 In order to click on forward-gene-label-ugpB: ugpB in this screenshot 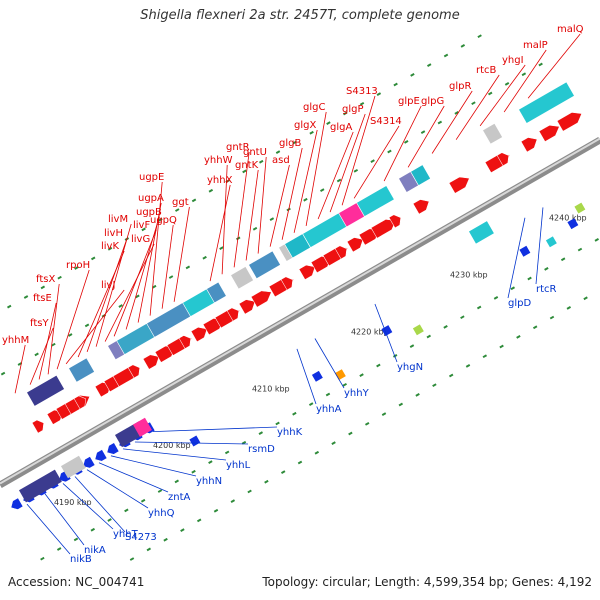, I will do `click(143, 268)`.